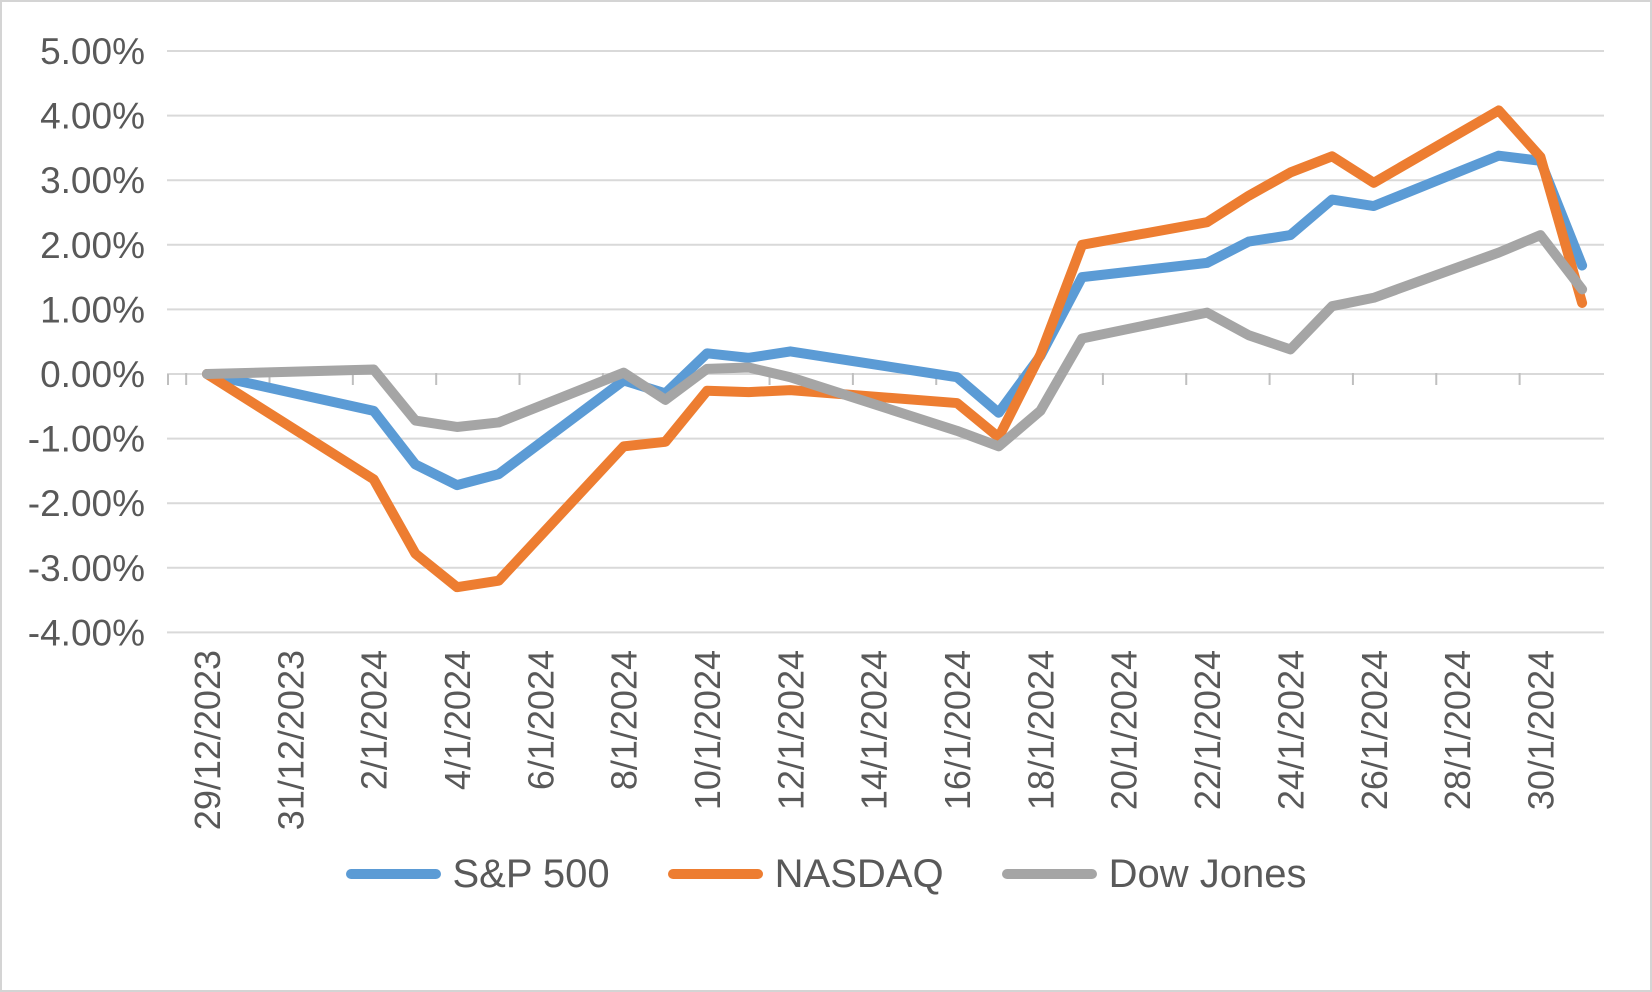 The image size is (1652, 992). What do you see at coordinates (86, 568) in the screenshot?
I see `y-axis-tick-label: -3.00%` at bounding box center [86, 568].